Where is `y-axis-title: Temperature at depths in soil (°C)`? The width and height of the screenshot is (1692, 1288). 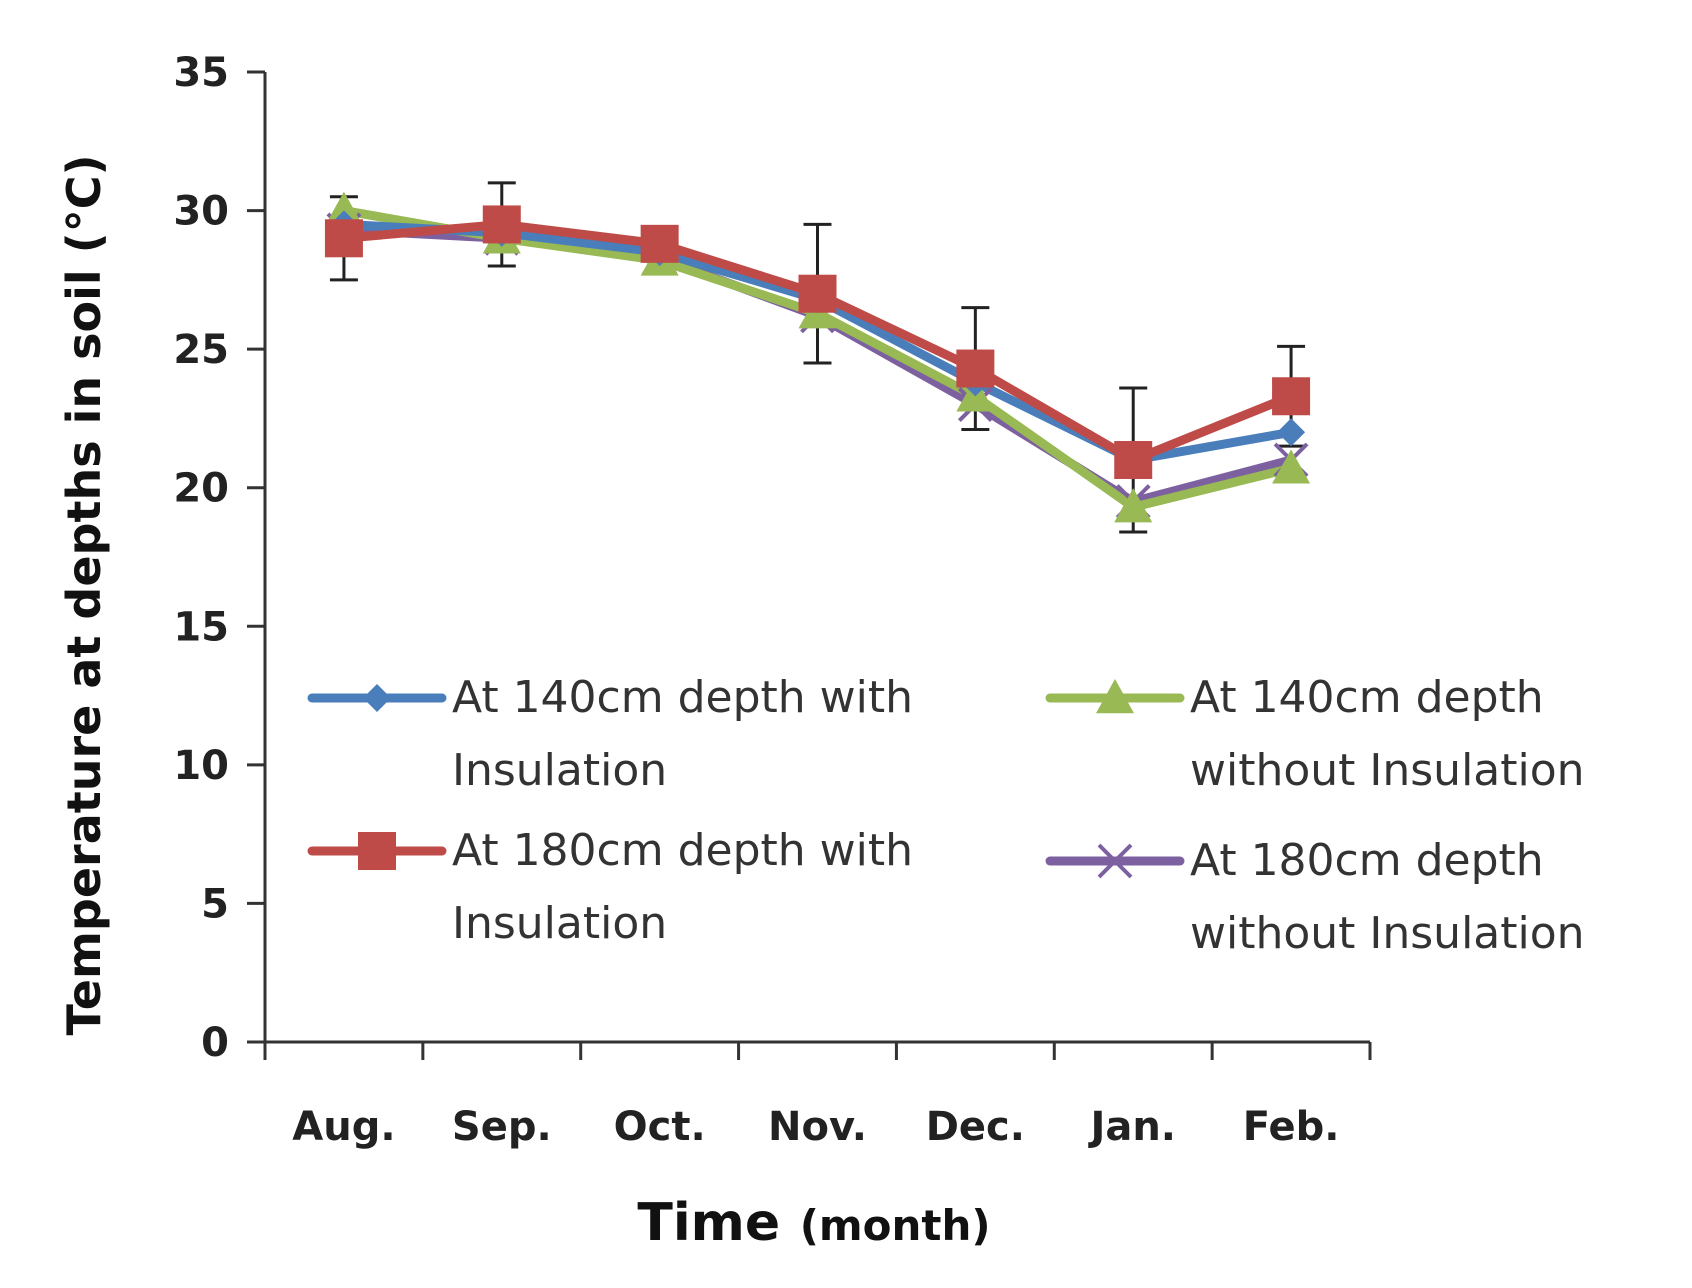 y-axis-title: Temperature at depths in soil (°C) is located at coordinates (84, 595).